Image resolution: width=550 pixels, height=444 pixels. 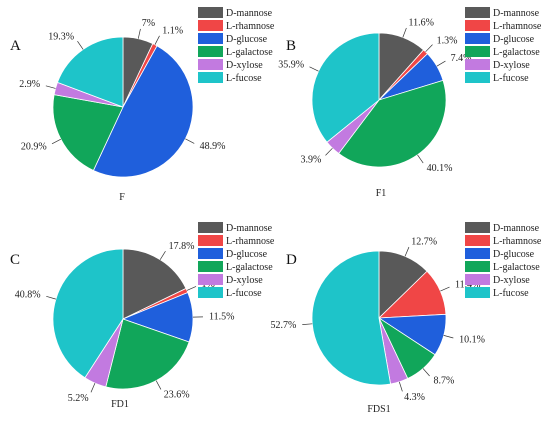 What do you see at coordinates (154, 284) in the screenshot?
I see `slice-d-mannose` at bounding box center [154, 284].